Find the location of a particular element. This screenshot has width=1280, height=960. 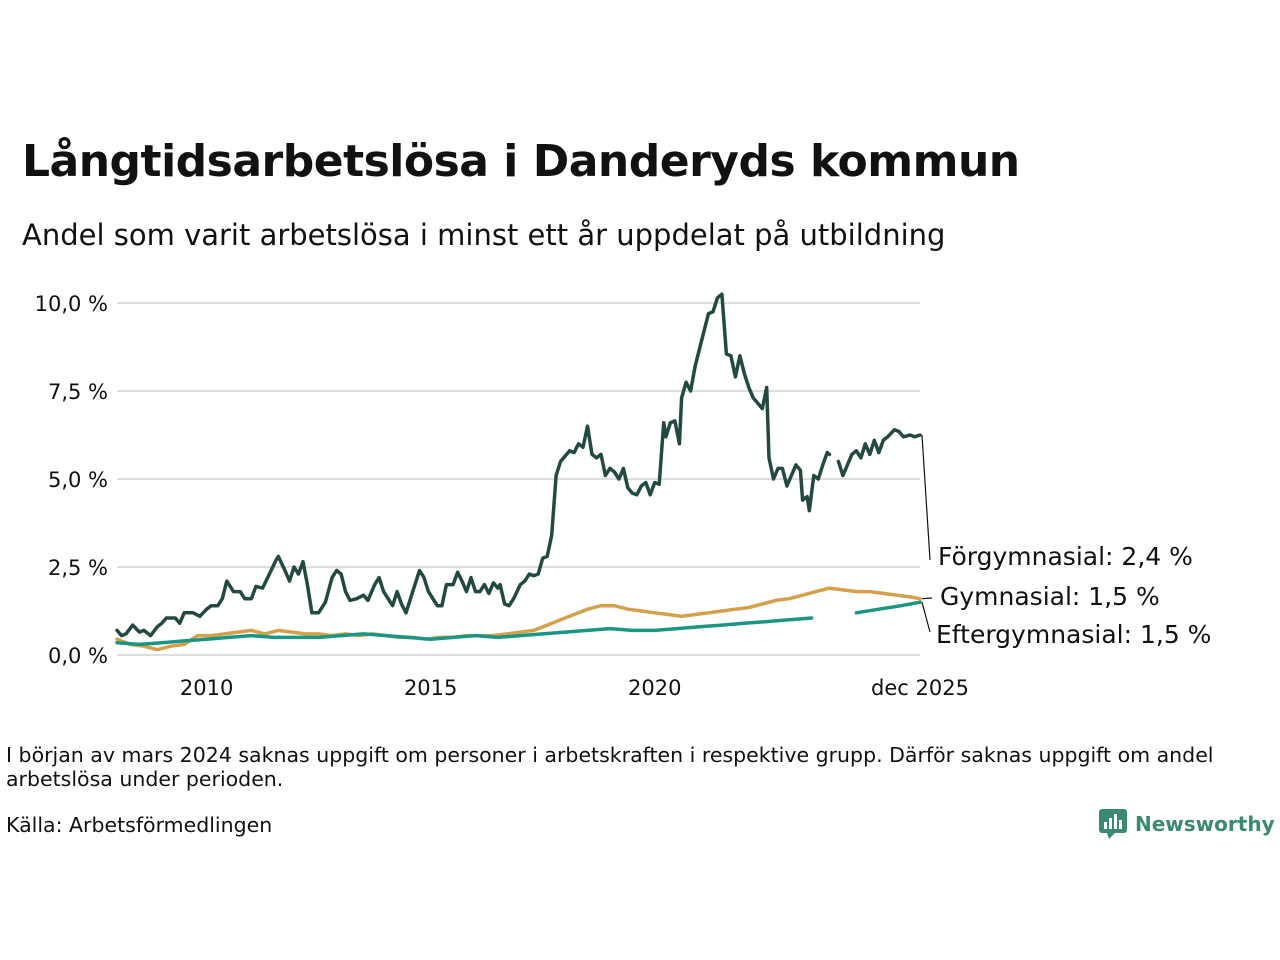

source-note: Källa: Arbetsförmedlingen is located at coordinates (139, 825).